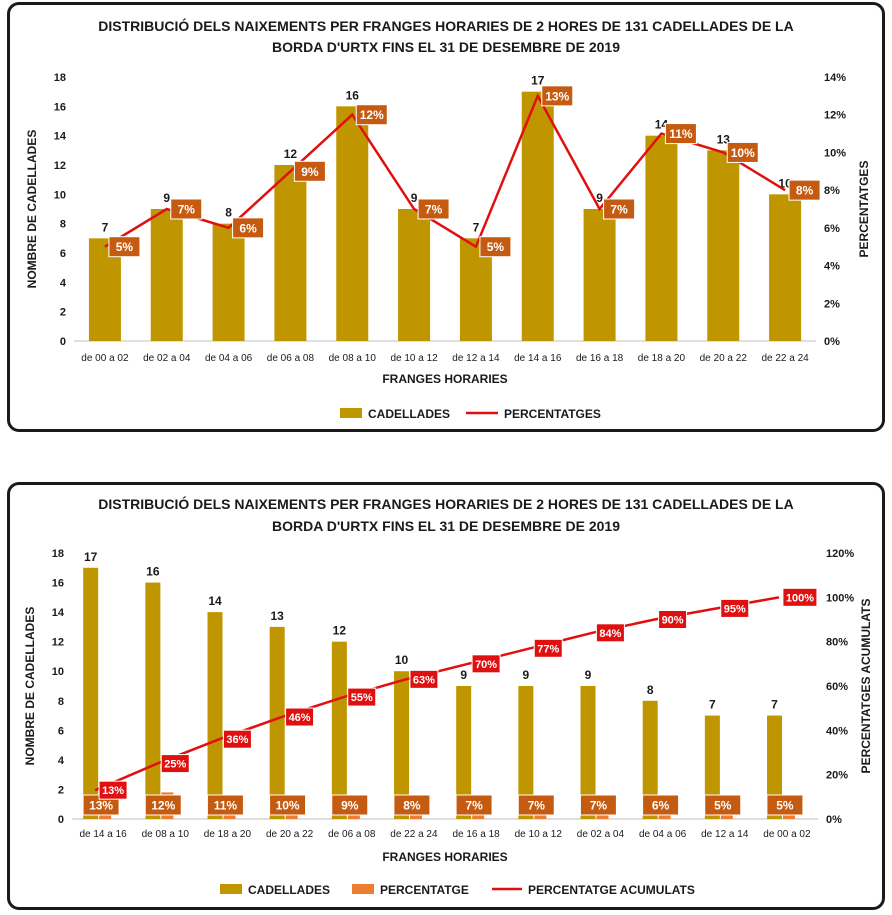  Describe the element at coordinates (832, 229) in the screenshot. I see `y2-tick-label: 6%` at that location.